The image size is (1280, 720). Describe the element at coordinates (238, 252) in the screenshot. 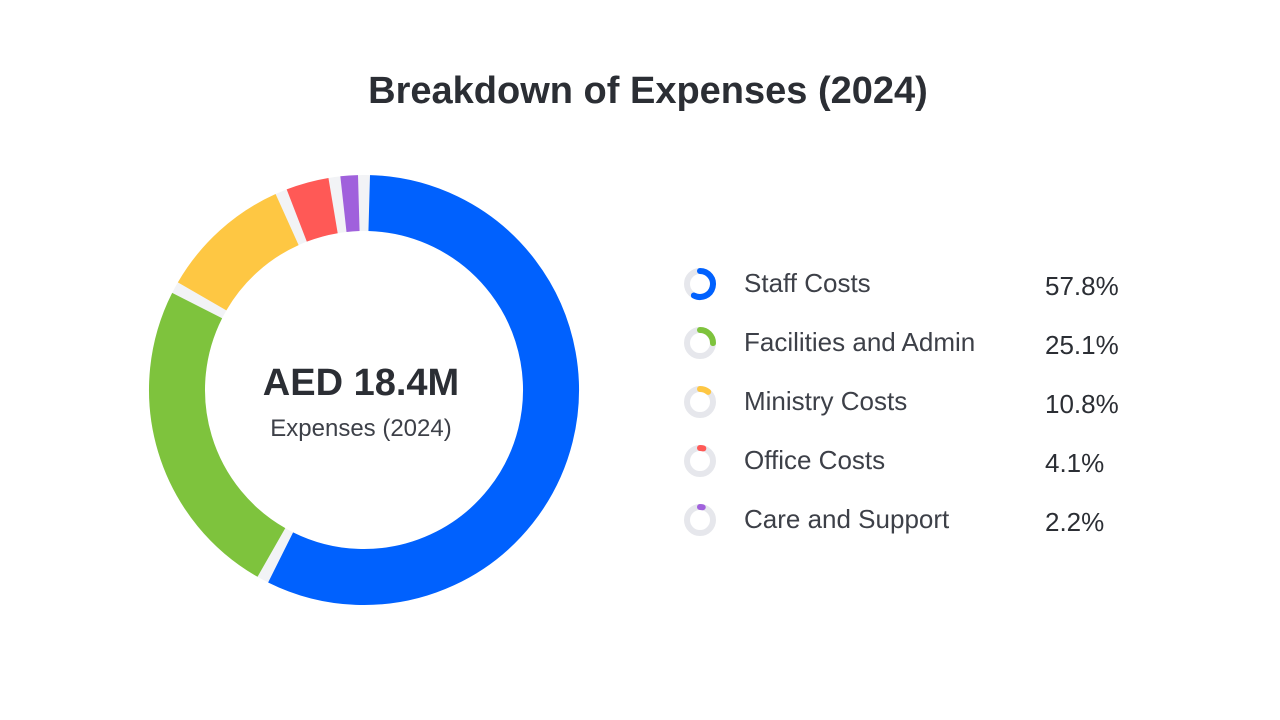

I see `donut-slice-ministry-costs` at that location.